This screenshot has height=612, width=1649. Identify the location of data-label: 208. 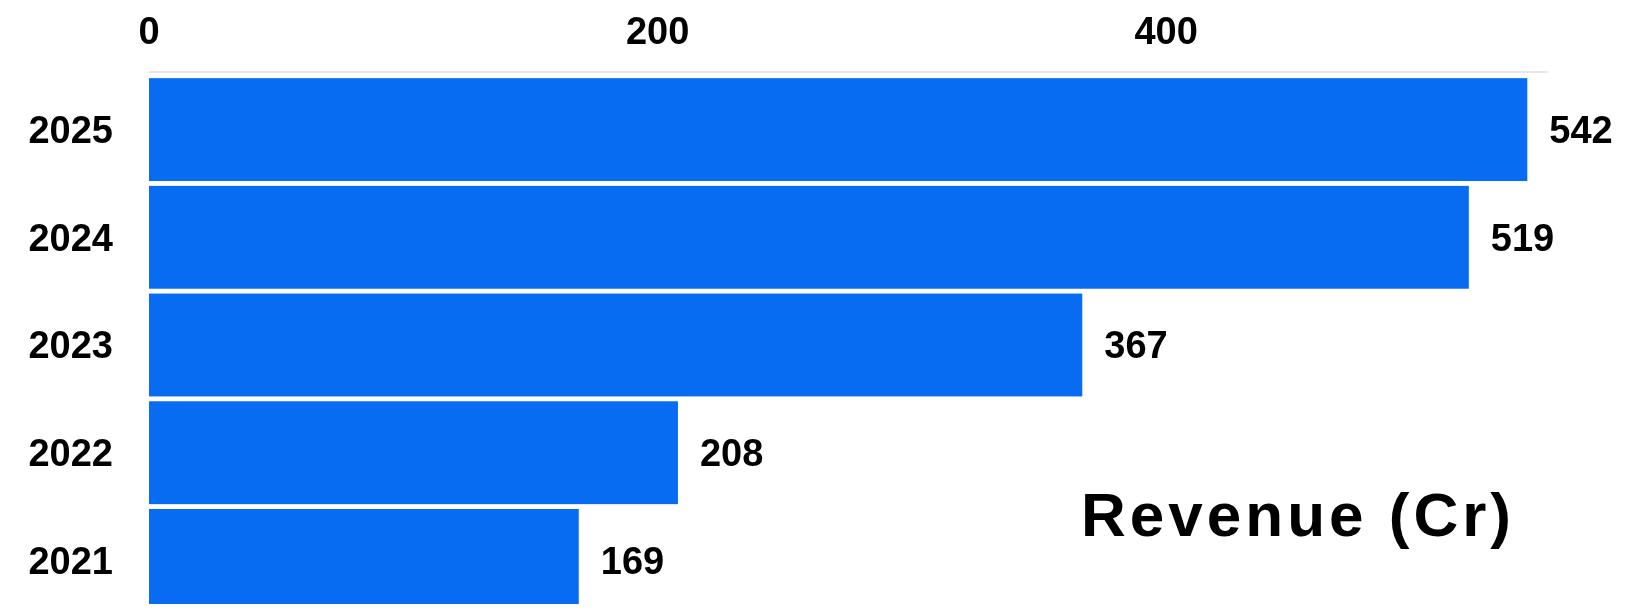
(731, 453).